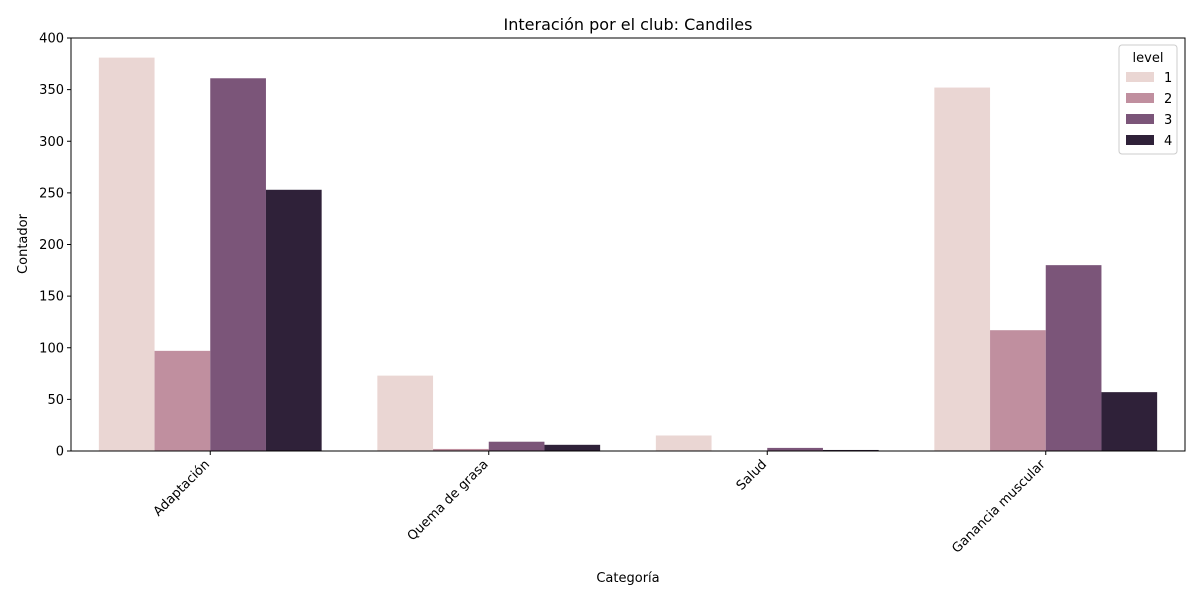  I want to click on y-axis-label: Contador, so click(23, 243).